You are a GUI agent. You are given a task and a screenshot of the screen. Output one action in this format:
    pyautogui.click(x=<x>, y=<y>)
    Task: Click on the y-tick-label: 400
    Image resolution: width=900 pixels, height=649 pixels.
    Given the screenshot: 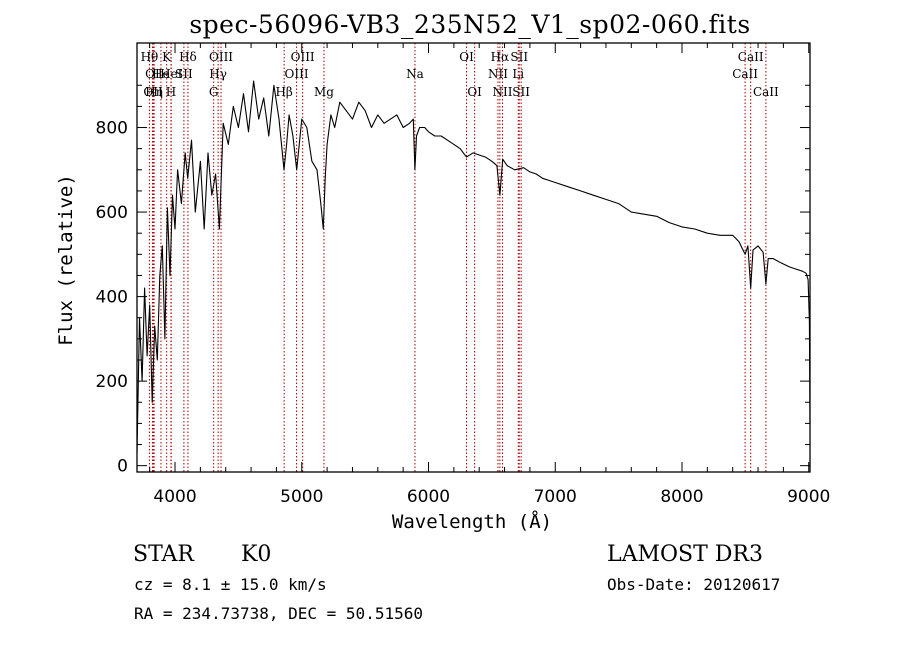 What is the action you would take?
    pyautogui.click(x=112, y=298)
    